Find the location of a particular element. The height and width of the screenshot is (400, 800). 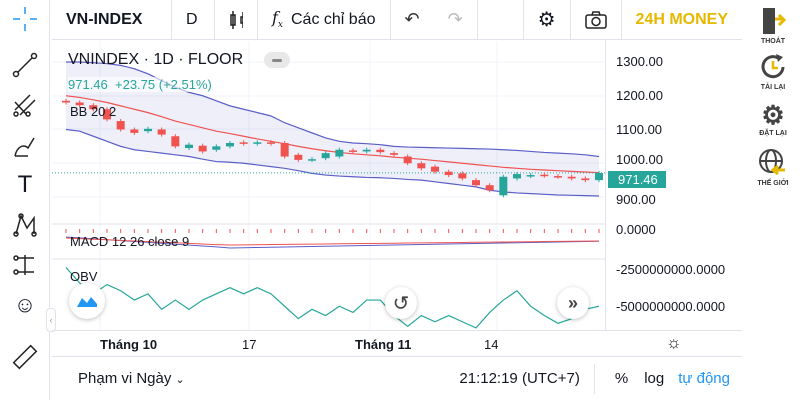

reload-label: TẢI LẠI is located at coordinates (773, 87).